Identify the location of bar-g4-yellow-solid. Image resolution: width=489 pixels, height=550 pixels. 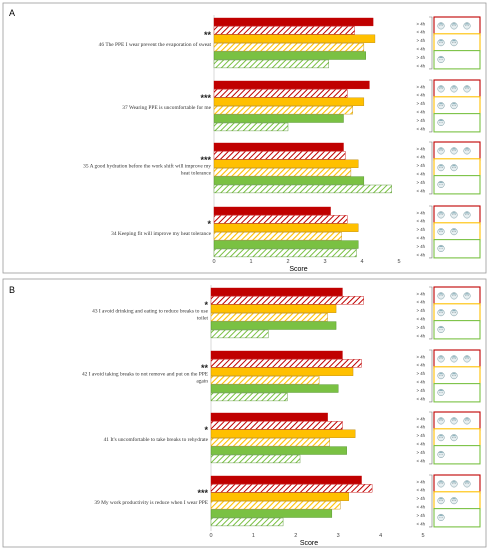
(280, 496).